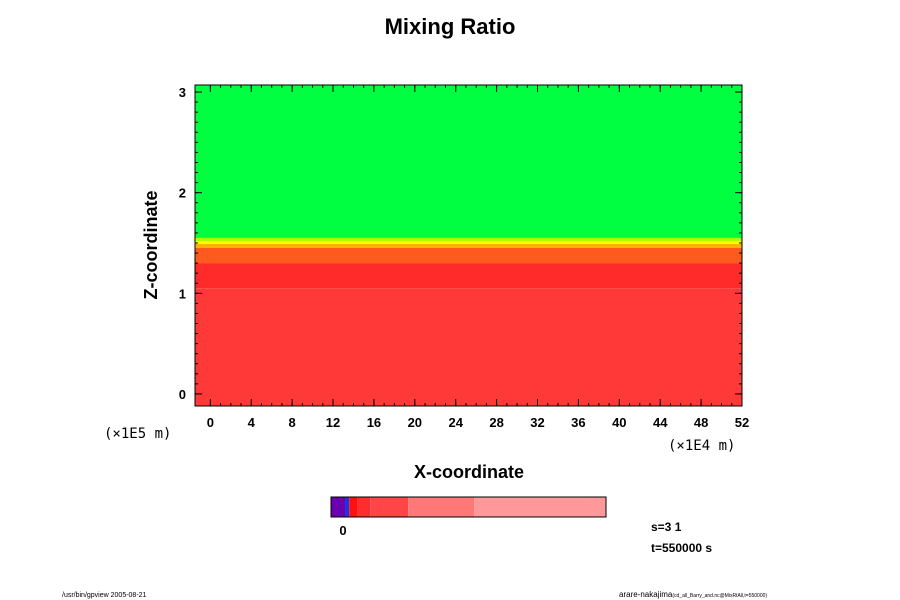  Describe the element at coordinates (619, 422) in the screenshot. I see `x-tick-label: 40` at that location.